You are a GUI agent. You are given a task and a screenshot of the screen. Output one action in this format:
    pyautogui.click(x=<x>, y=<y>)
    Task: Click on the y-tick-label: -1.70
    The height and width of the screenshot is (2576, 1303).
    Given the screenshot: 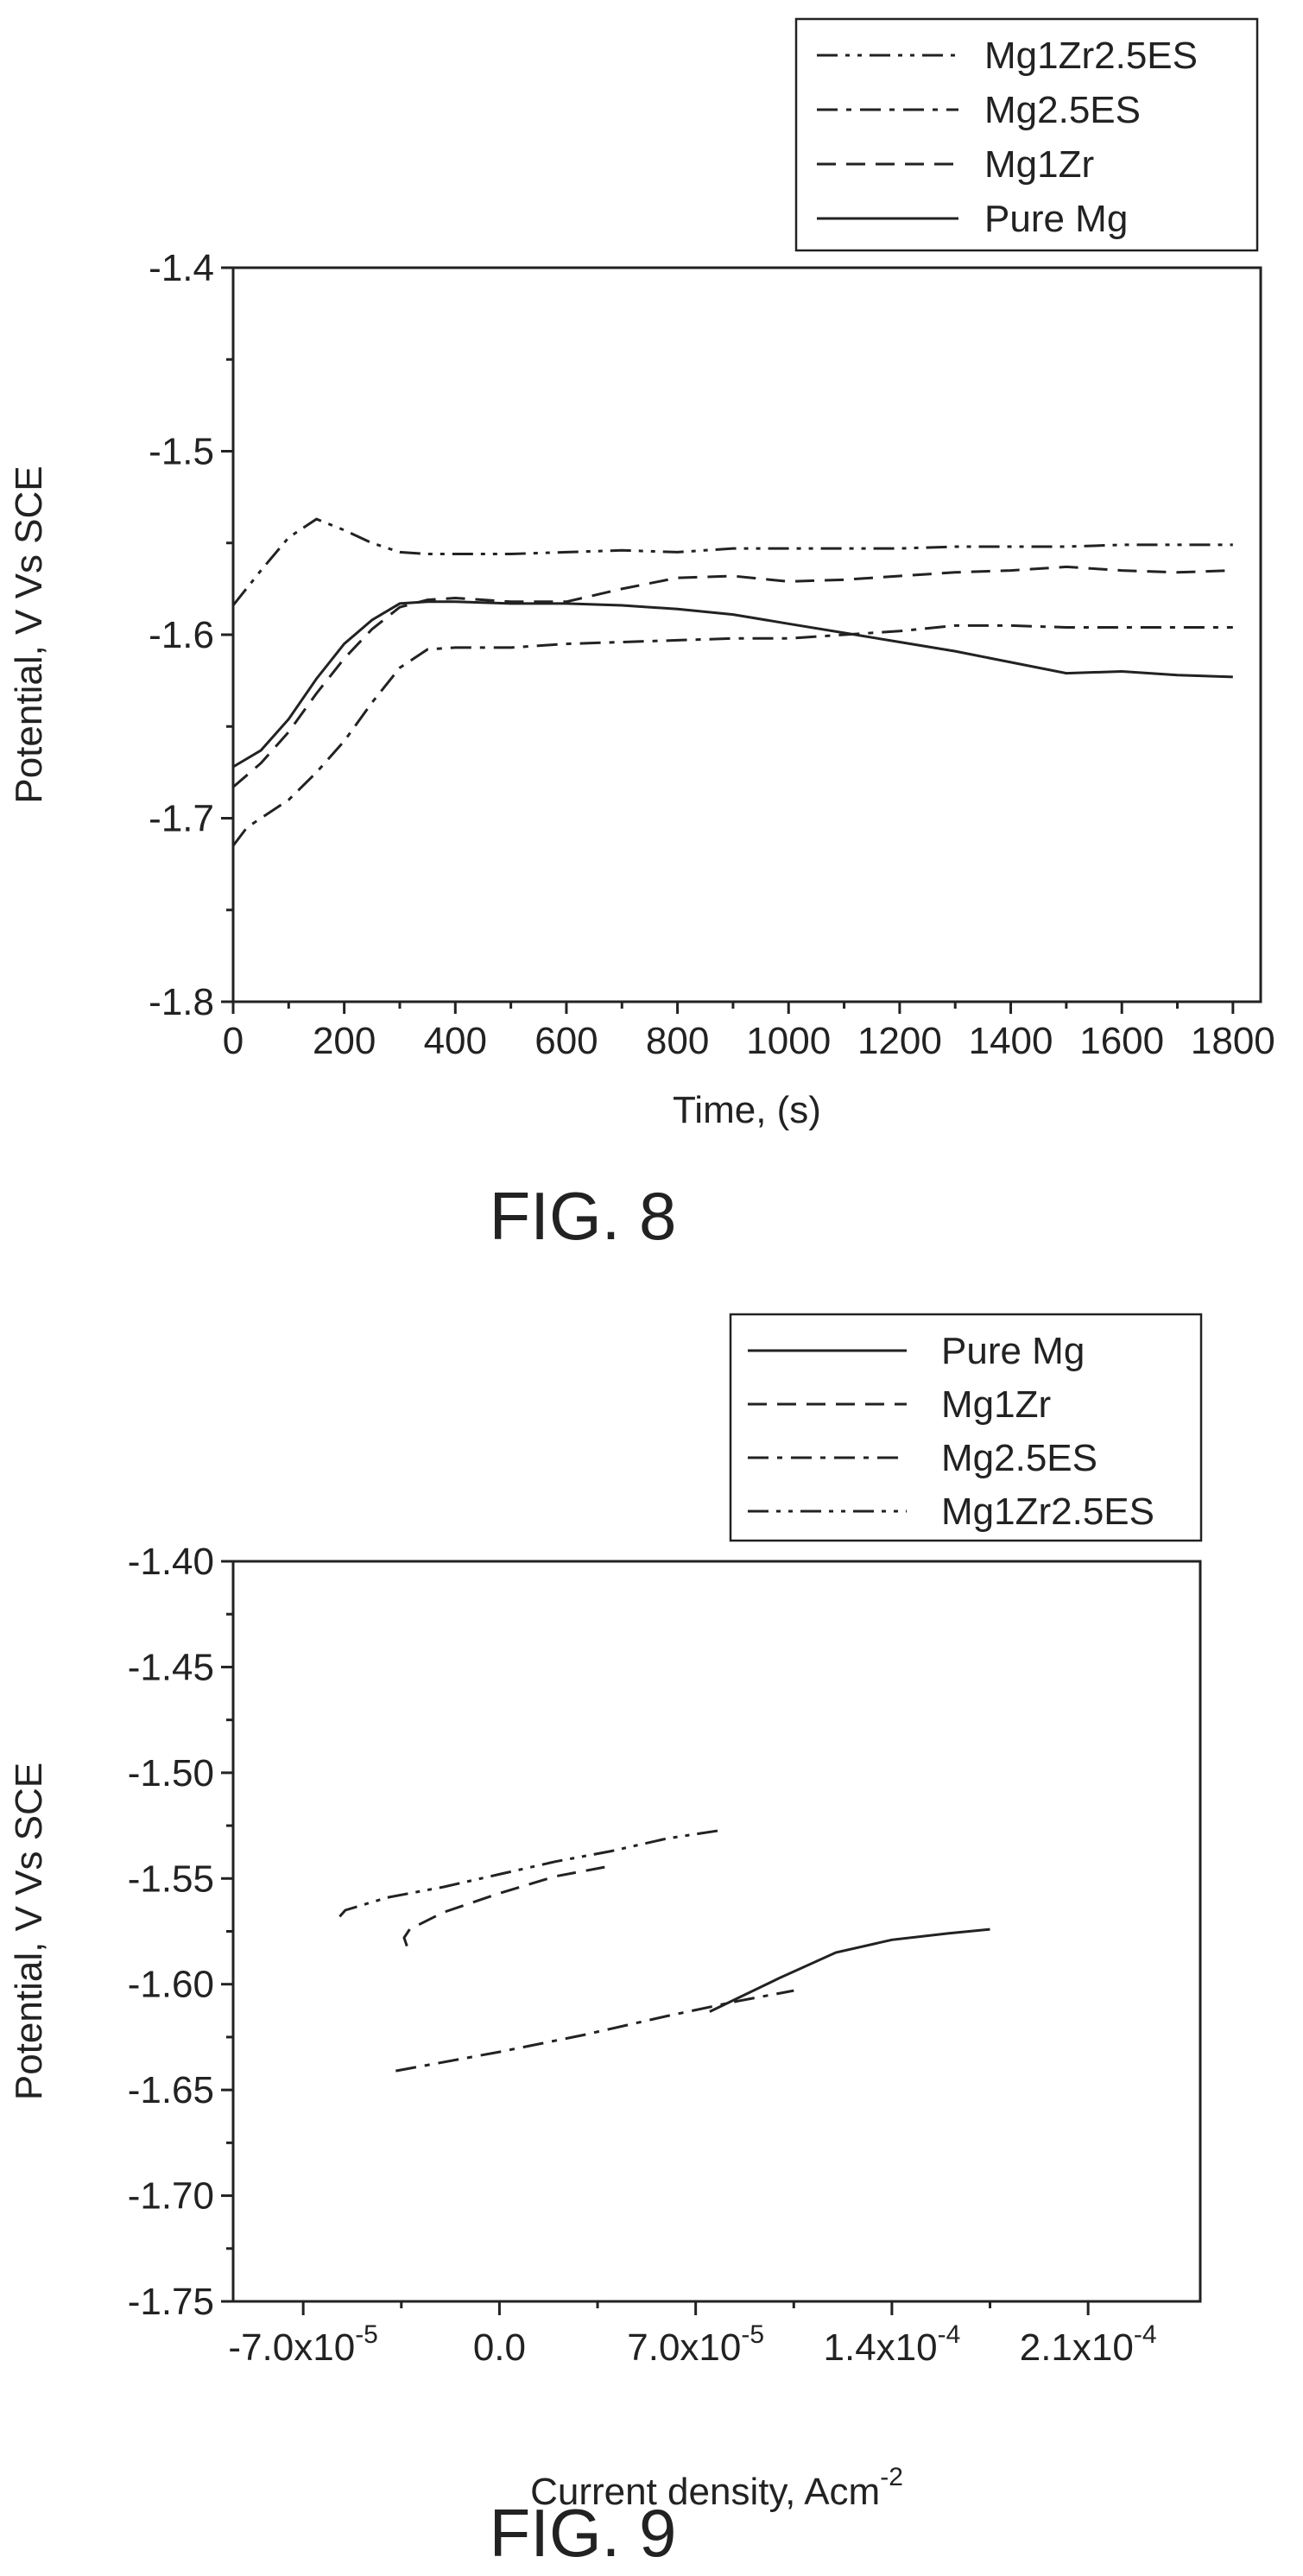 What is the action you would take?
    pyautogui.click(x=171, y=2196)
    